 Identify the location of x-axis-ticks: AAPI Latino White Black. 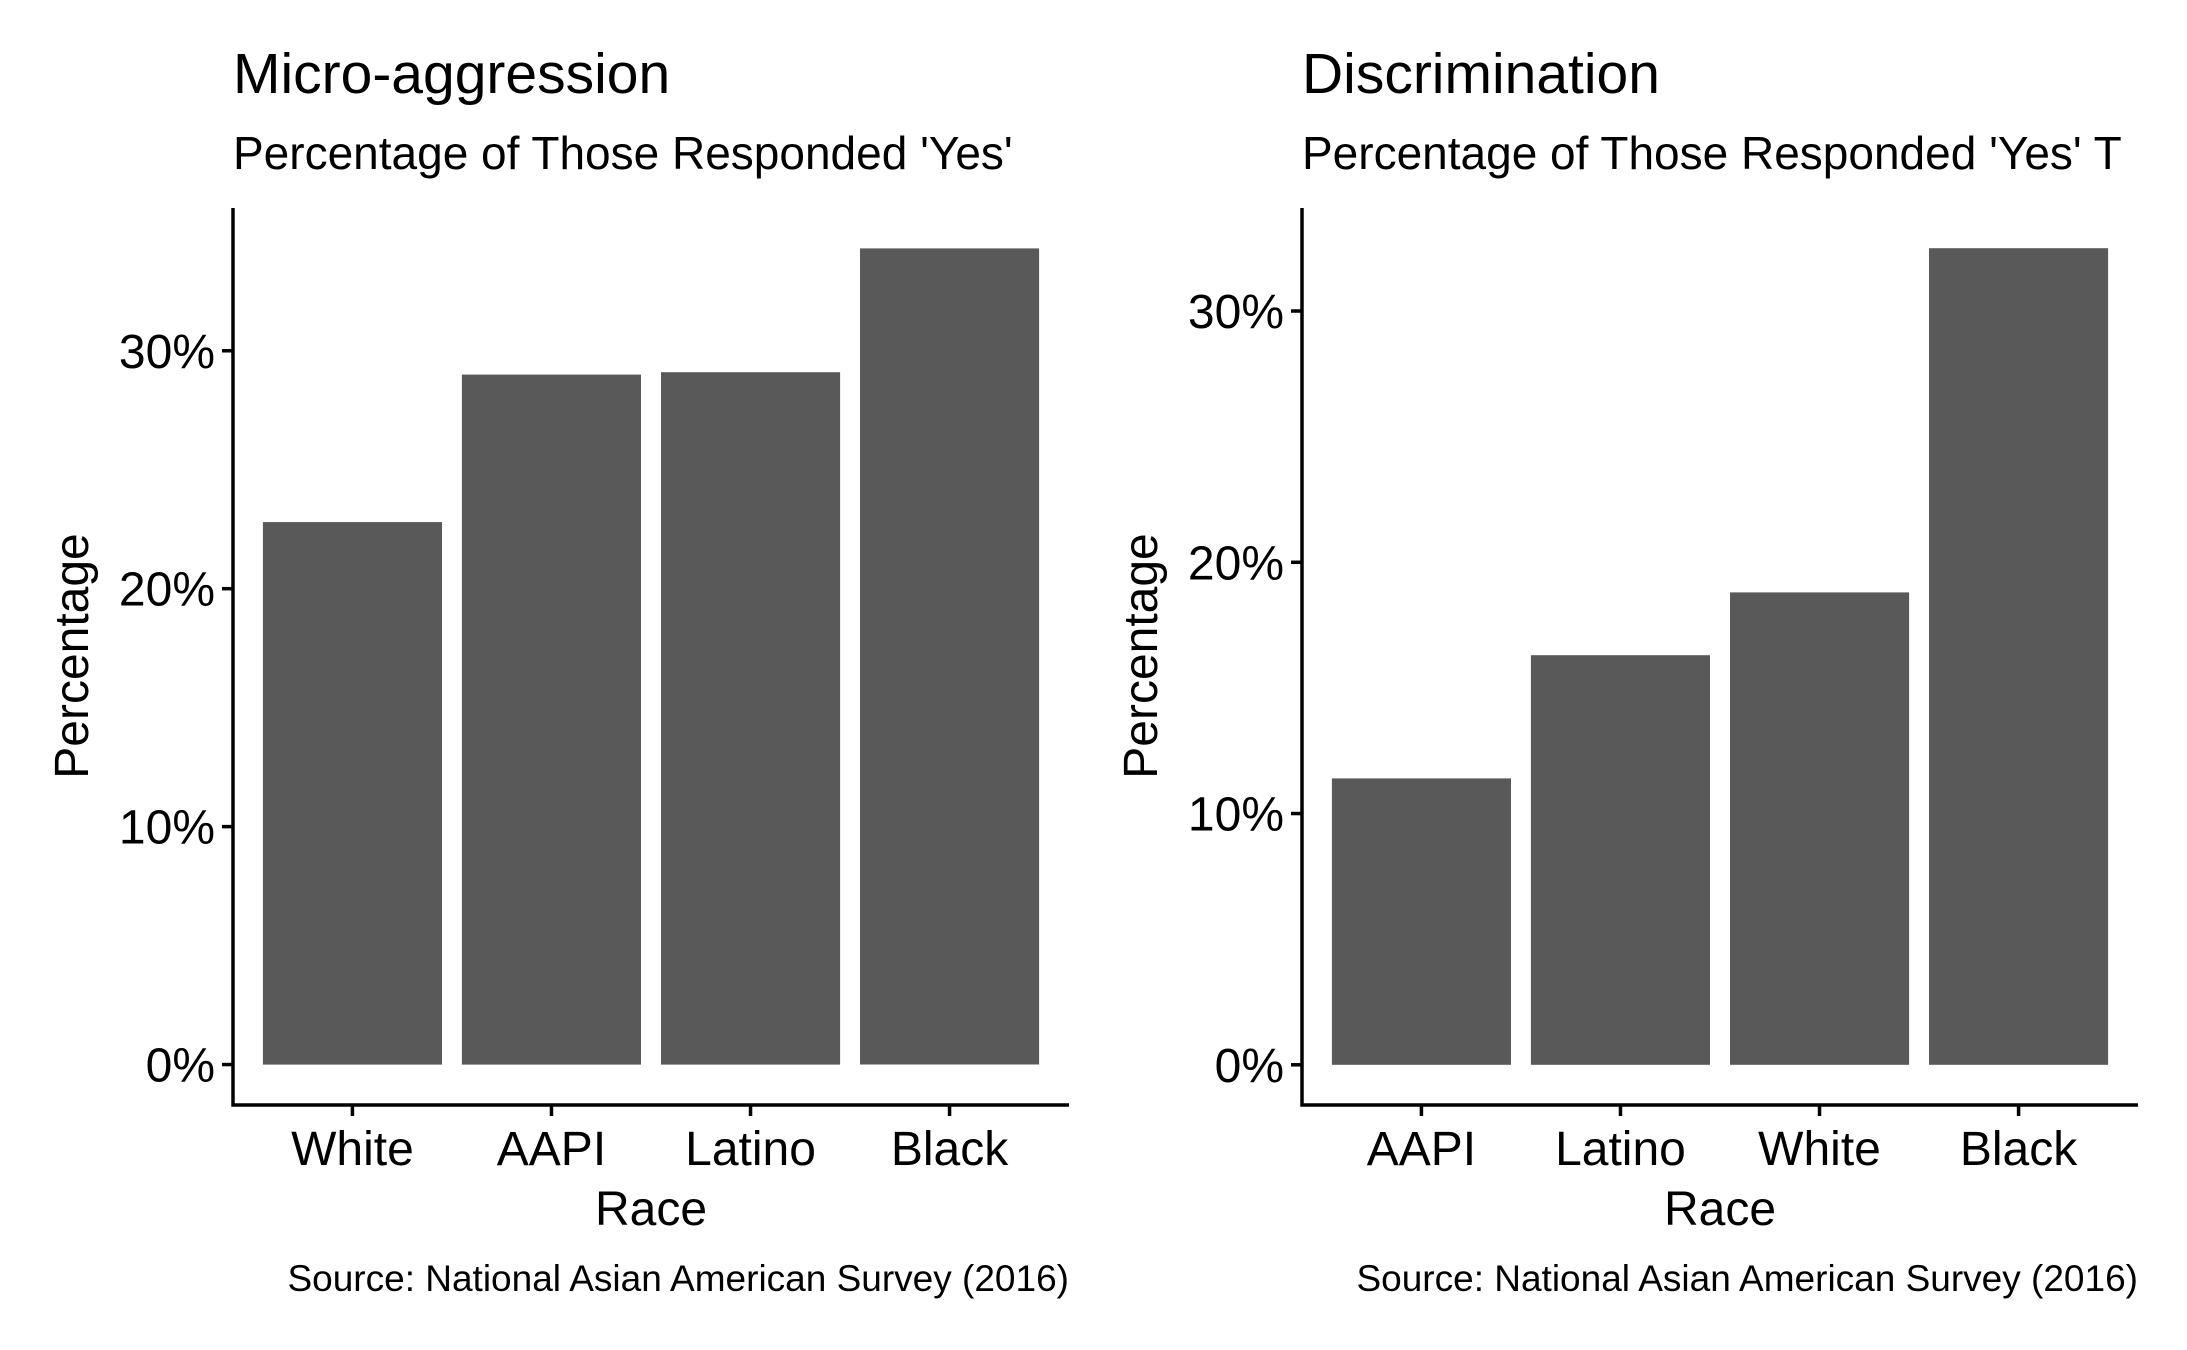
(1722, 1140).